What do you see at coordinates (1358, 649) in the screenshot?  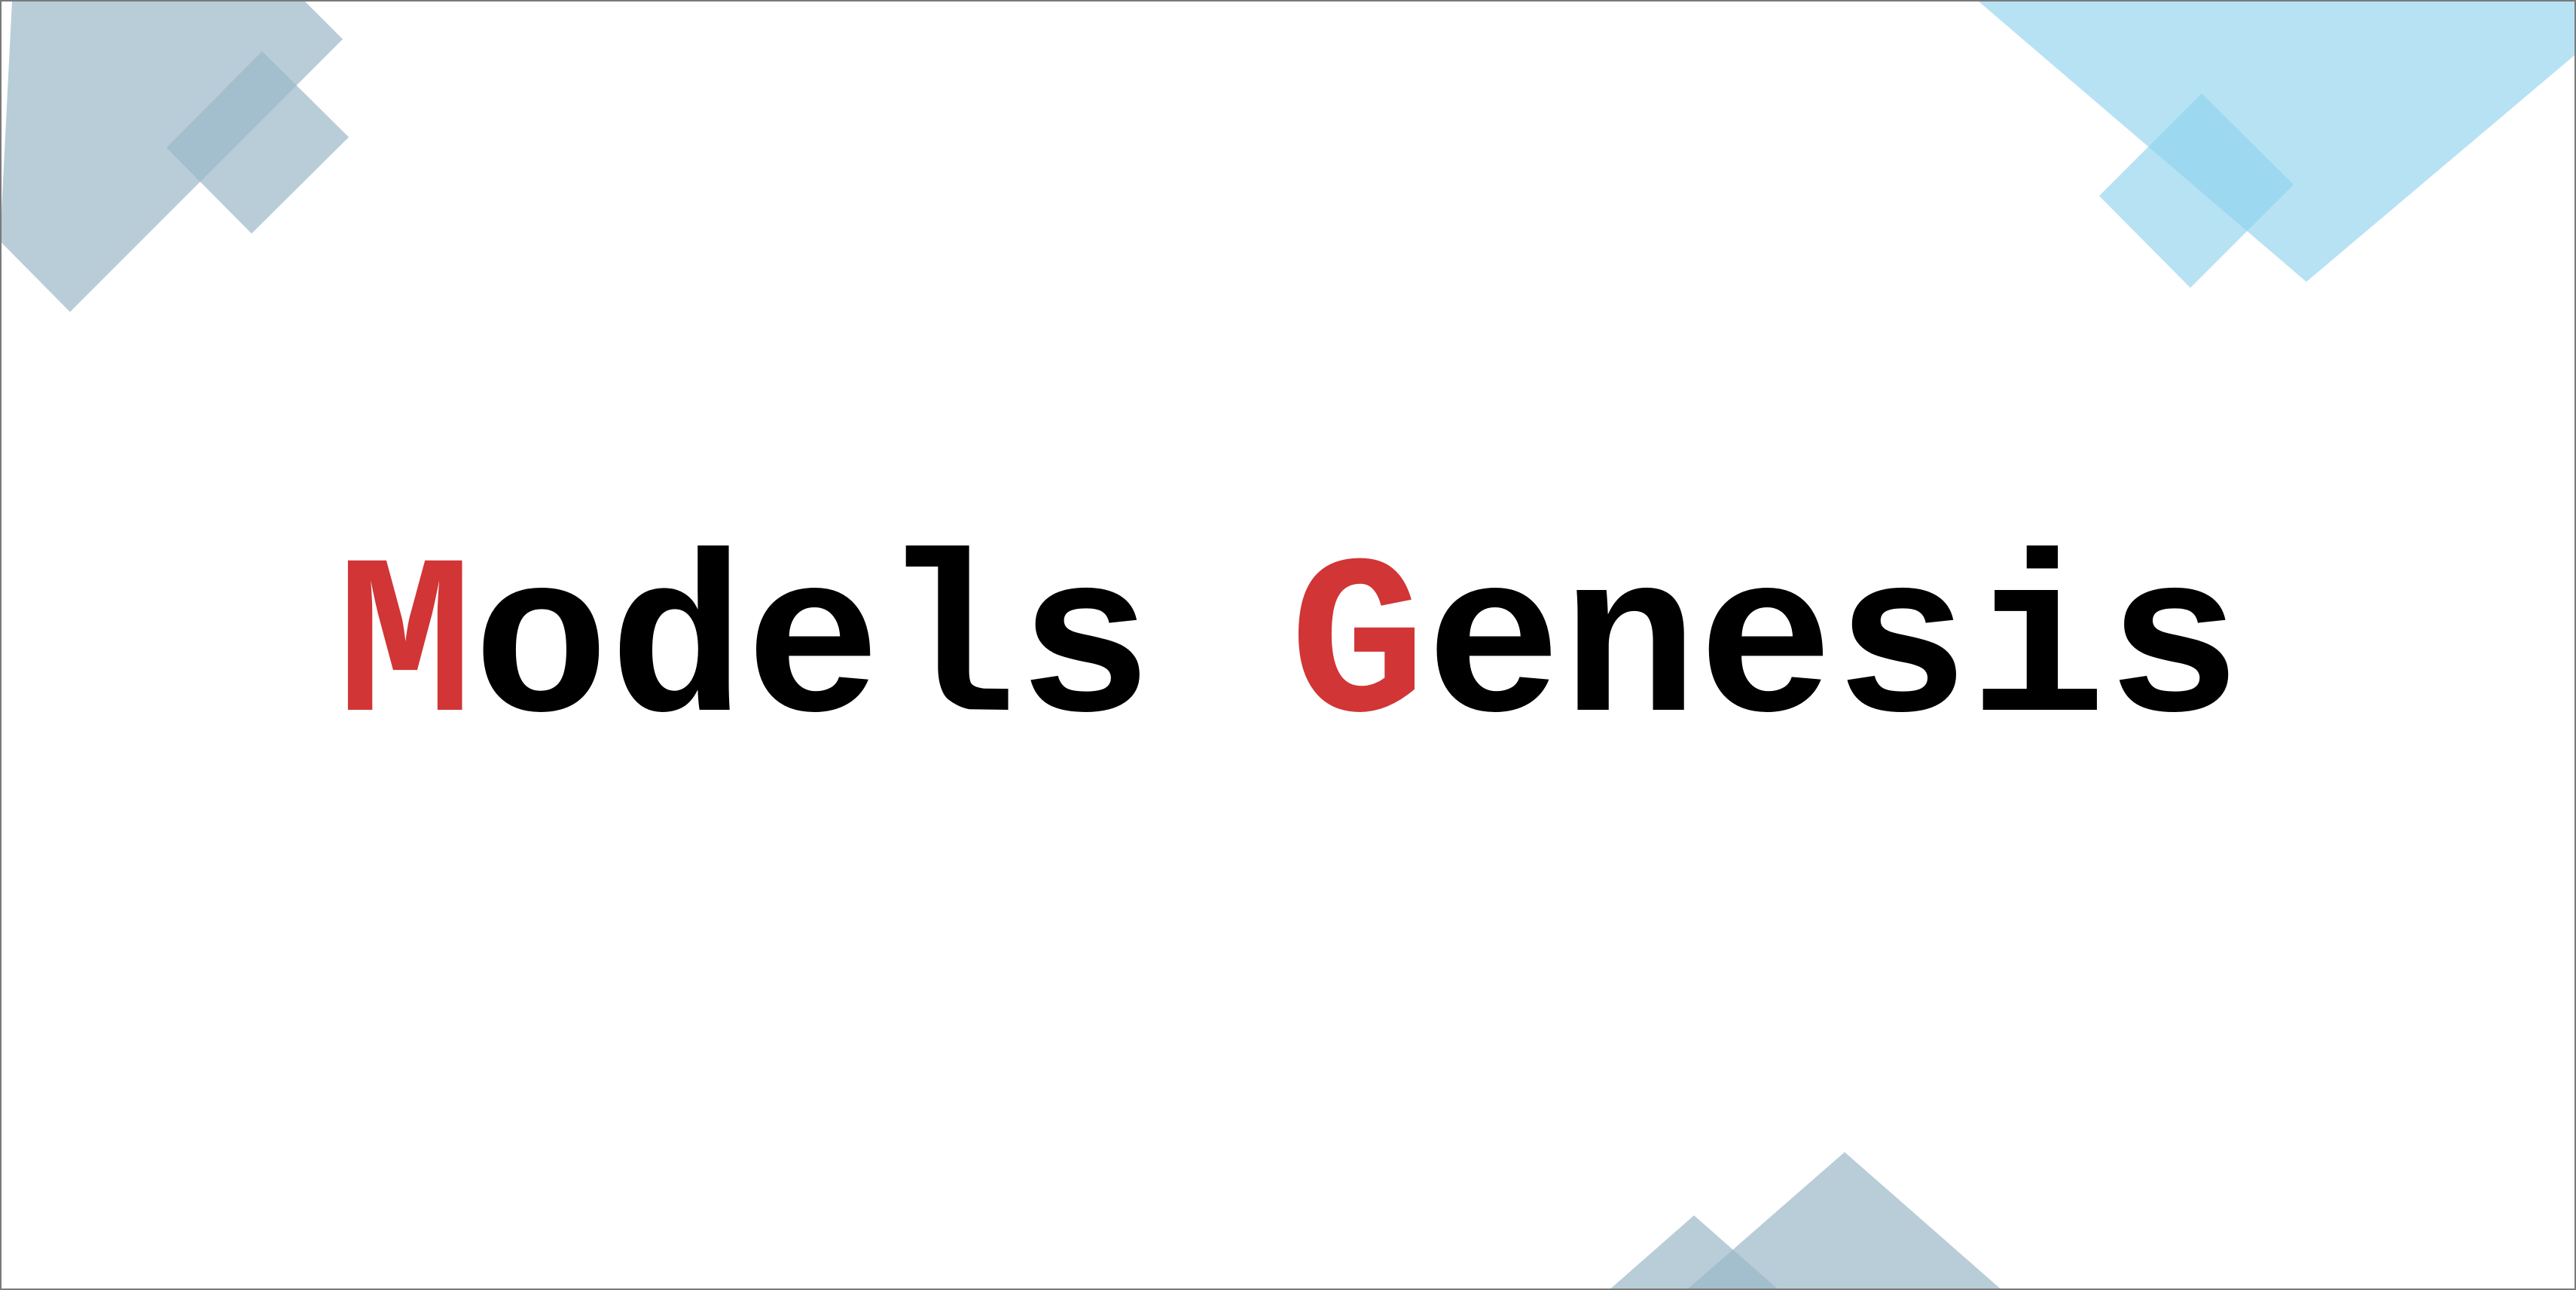 I see `title-initial-g: G` at bounding box center [1358, 649].